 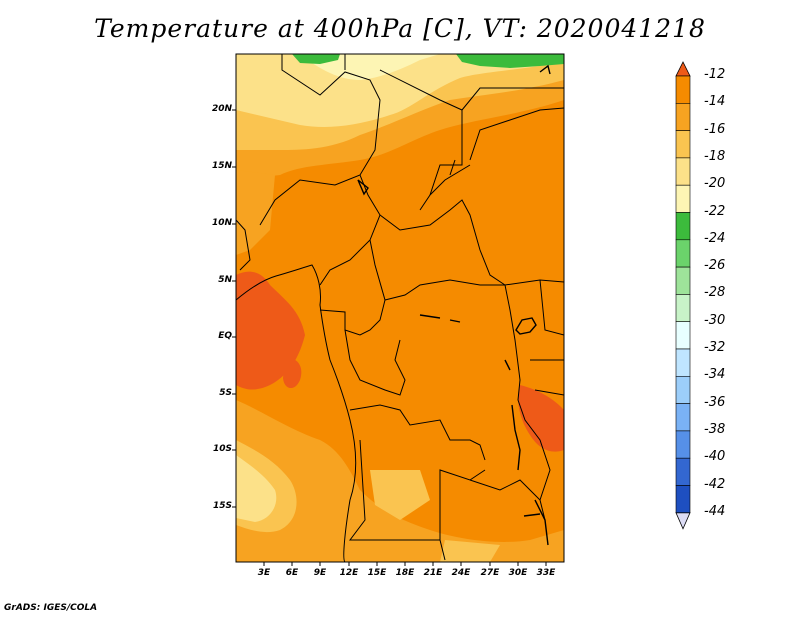 I want to click on border-sudan-north, so click(x=516, y=134).